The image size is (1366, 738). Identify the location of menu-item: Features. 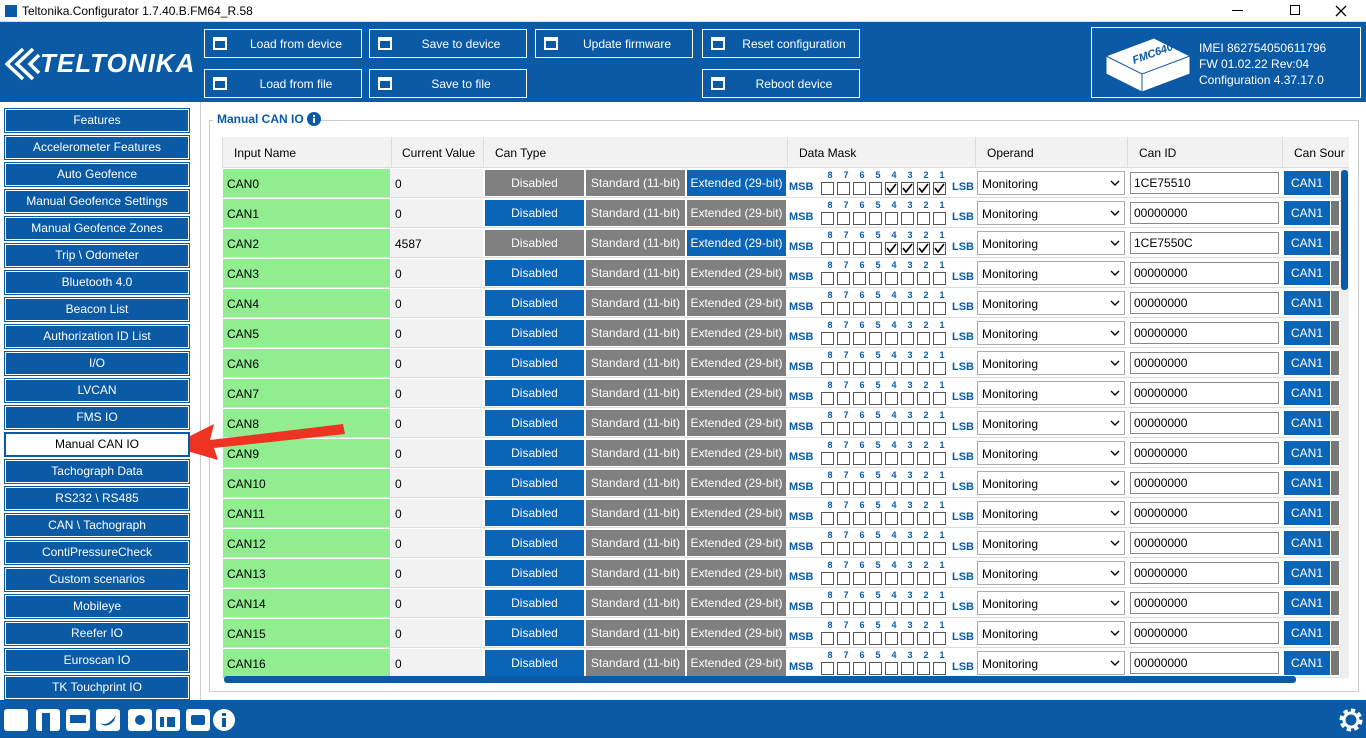
(97, 120).